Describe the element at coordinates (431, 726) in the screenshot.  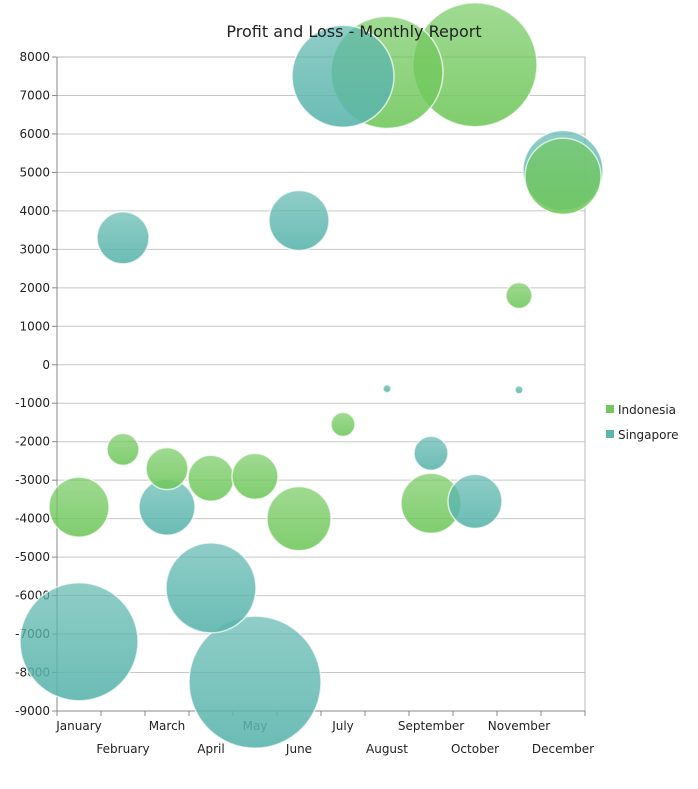
I see `x-tick-label: September` at that location.